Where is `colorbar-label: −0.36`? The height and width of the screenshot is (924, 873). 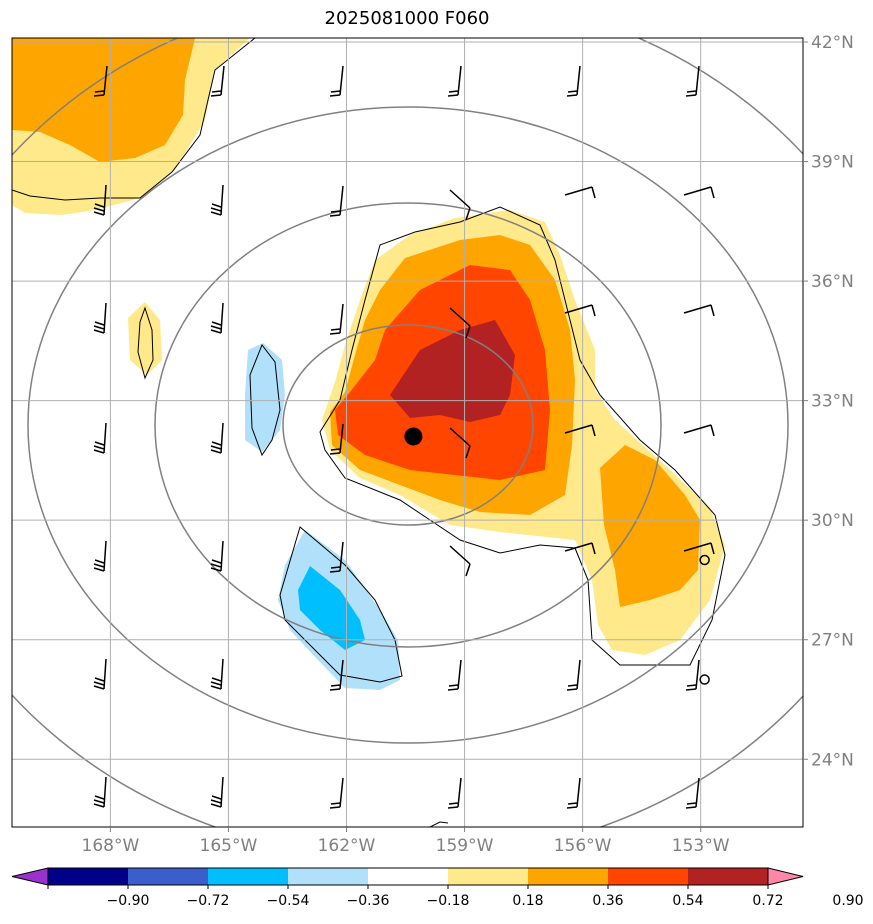 colorbar-label: −0.36 is located at coordinates (368, 901).